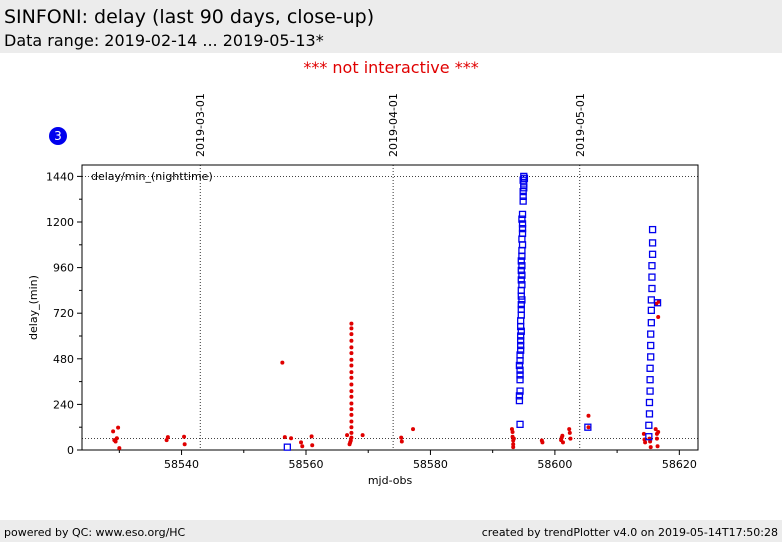 The width and height of the screenshot is (782, 542). Describe the element at coordinates (152, 176) in the screenshot. I see `panel-label: delay/min_(nighttime)` at that location.